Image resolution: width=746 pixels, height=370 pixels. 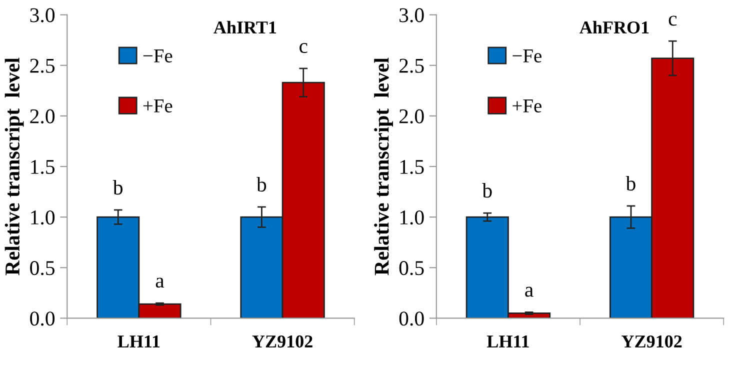 What do you see at coordinates (245, 27) in the screenshot?
I see `chart-title: AhIRT1` at bounding box center [245, 27].